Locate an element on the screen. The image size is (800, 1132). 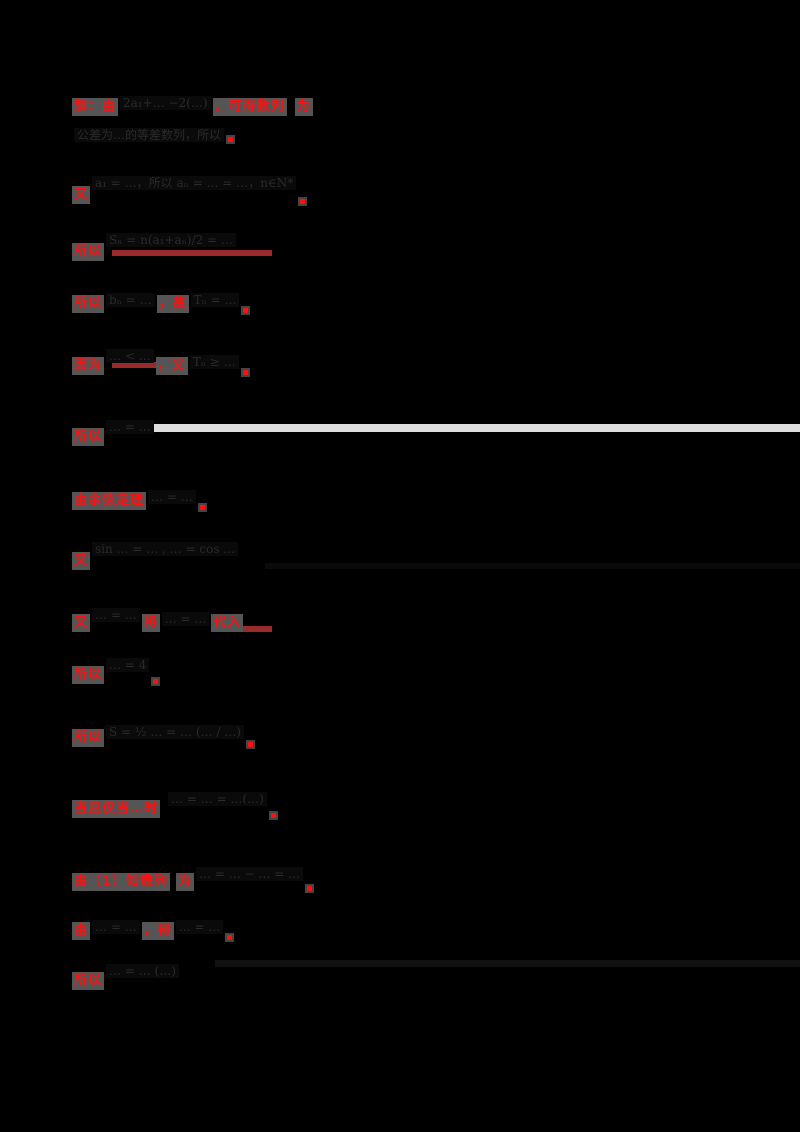
solution-line: 又 a₁ = …，所以 aₙ = … = …，n∈N* is located at coordinates (189, 190).